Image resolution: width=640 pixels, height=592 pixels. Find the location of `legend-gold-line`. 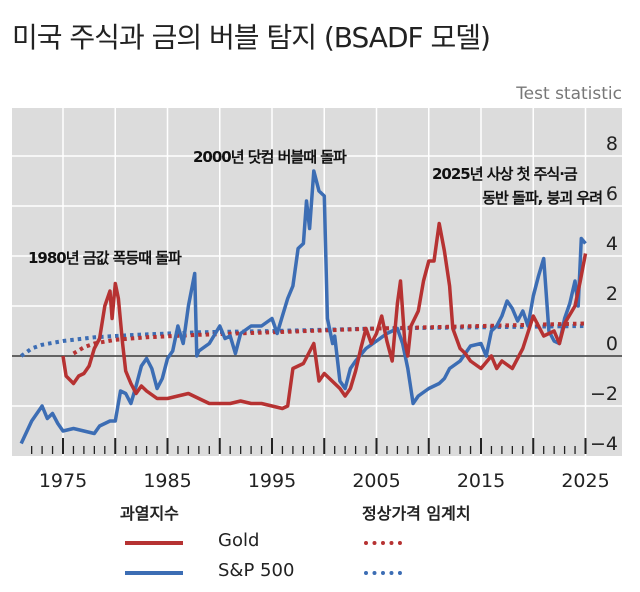

legend-gold-line is located at coordinates (154, 543).